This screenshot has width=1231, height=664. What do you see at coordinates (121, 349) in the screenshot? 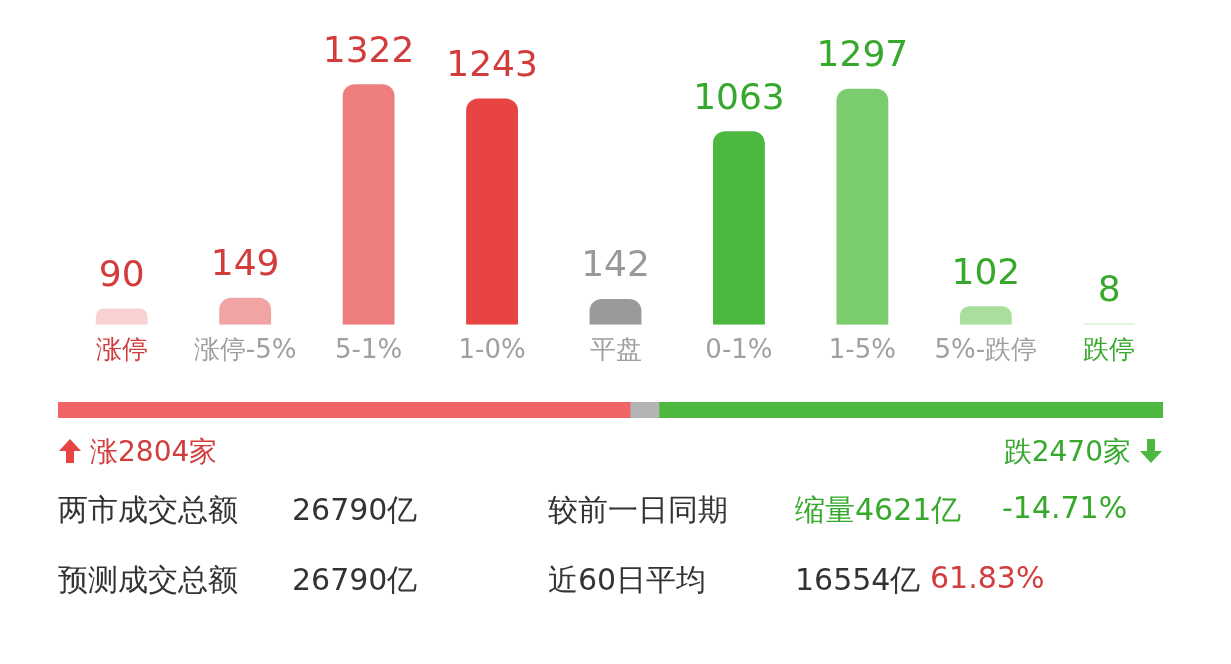
I see `x-tick-label: 涨停` at bounding box center [121, 349].